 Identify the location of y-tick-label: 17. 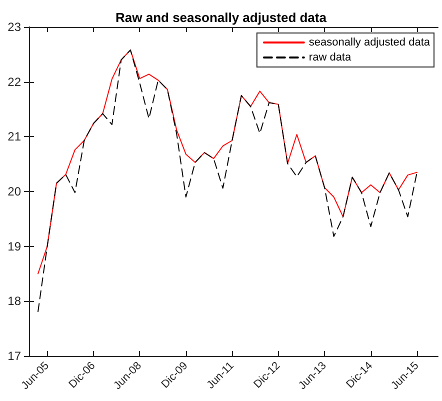
(15, 356).